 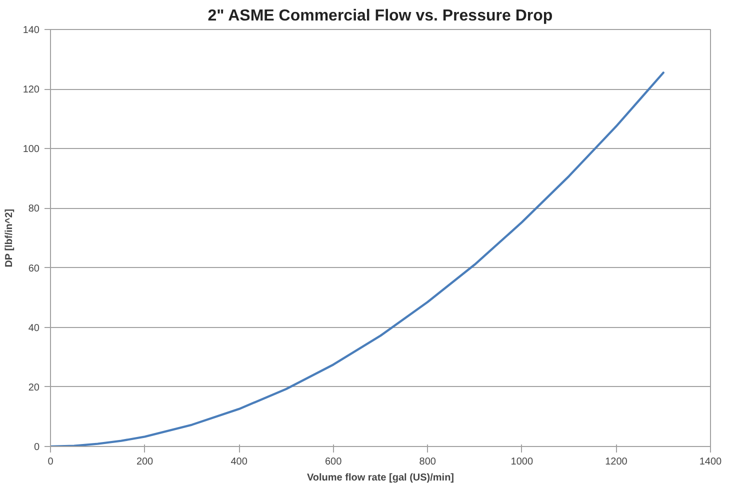 What do you see at coordinates (616, 462) in the screenshot?
I see `x-tick-label: 1200` at bounding box center [616, 462].